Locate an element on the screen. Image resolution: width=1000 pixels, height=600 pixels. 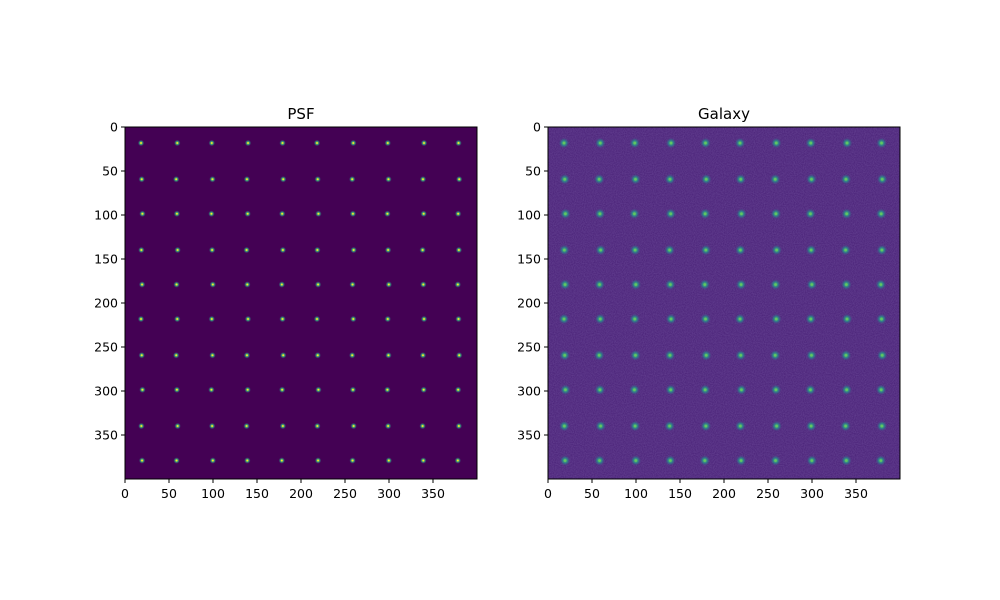
galaxy-x-tick-label: 200 is located at coordinates (724, 493).